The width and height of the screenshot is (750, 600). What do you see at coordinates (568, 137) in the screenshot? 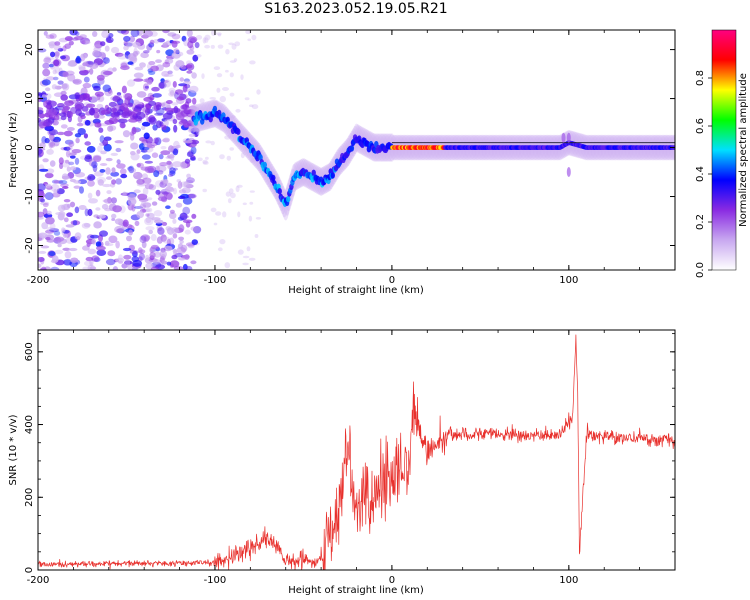
I see `ridge-spike` at bounding box center [568, 137].